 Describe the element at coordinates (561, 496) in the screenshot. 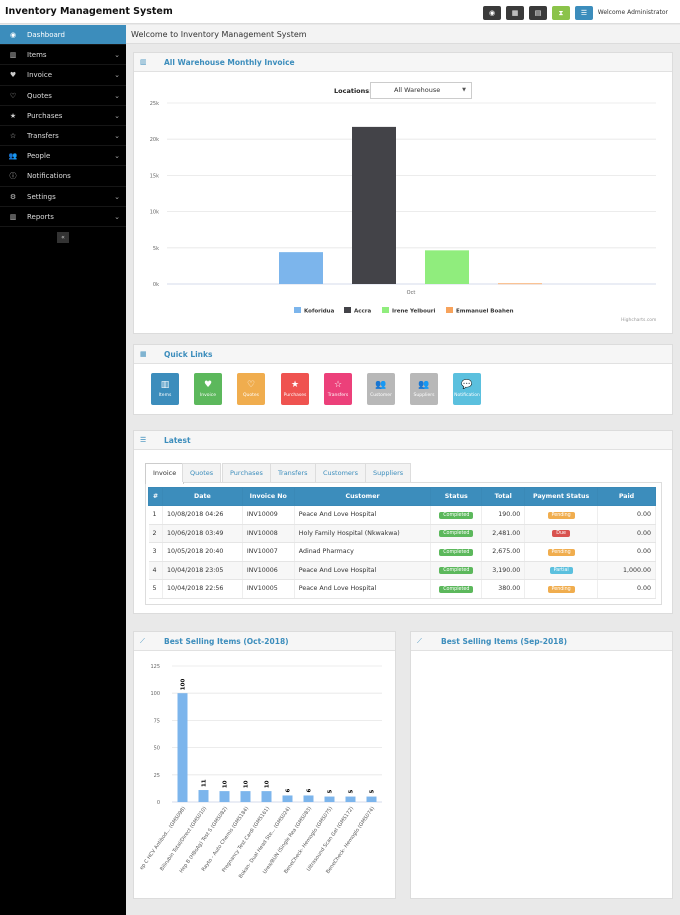

I see `column-header: Payment Status` at that location.